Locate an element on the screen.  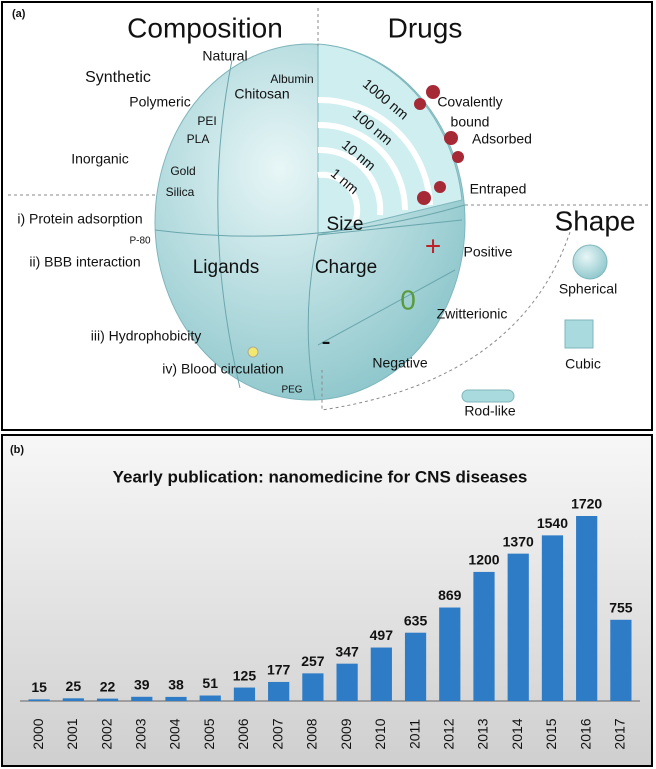
x-tick-label: 2007 is located at coordinates (277, 733).